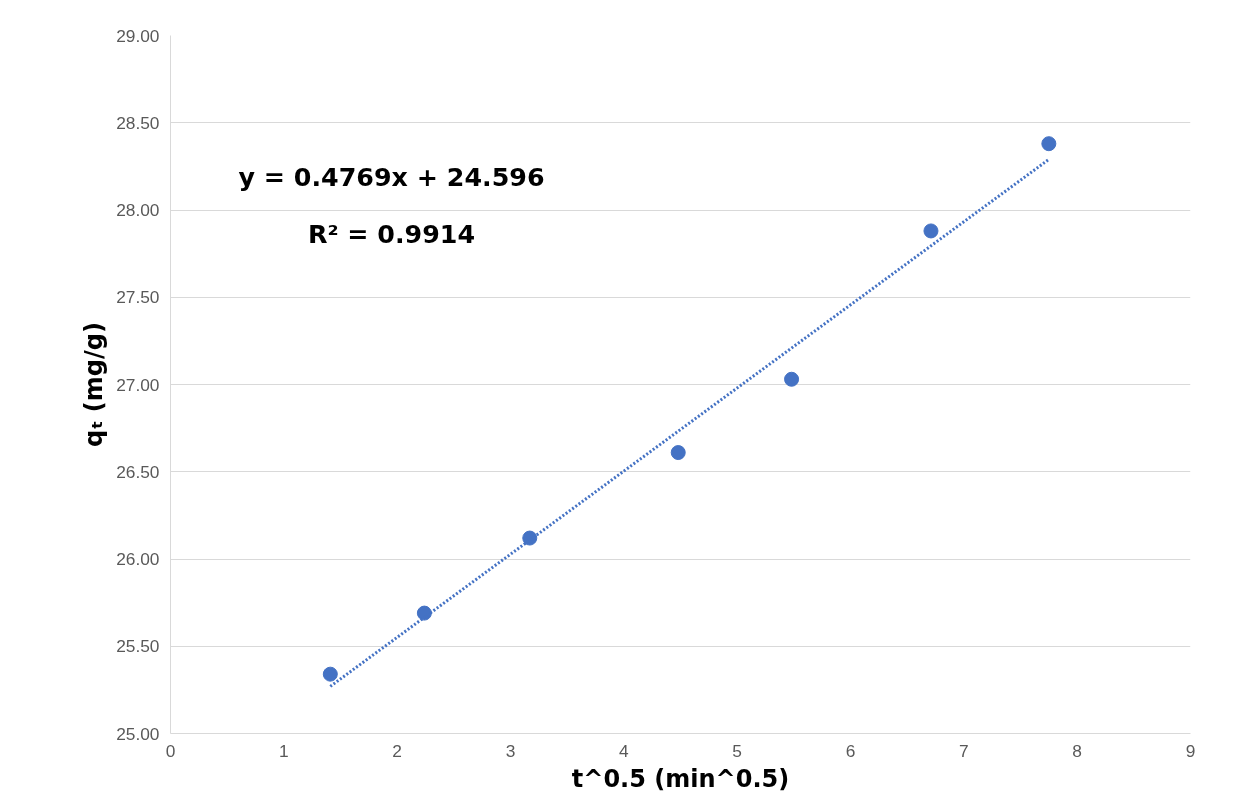 The width and height of the screenshot is (1234, 801). Describe the element at coordinates (138, 646) in the screenshot. I see `y-tick-label: 25.50` at that location.